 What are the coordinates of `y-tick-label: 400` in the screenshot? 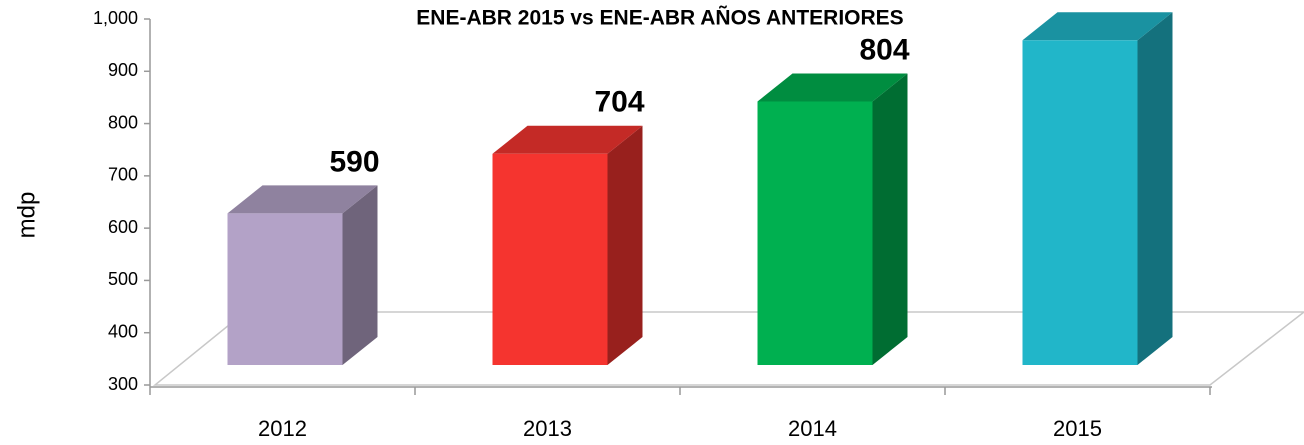 It's located at (123, 331).